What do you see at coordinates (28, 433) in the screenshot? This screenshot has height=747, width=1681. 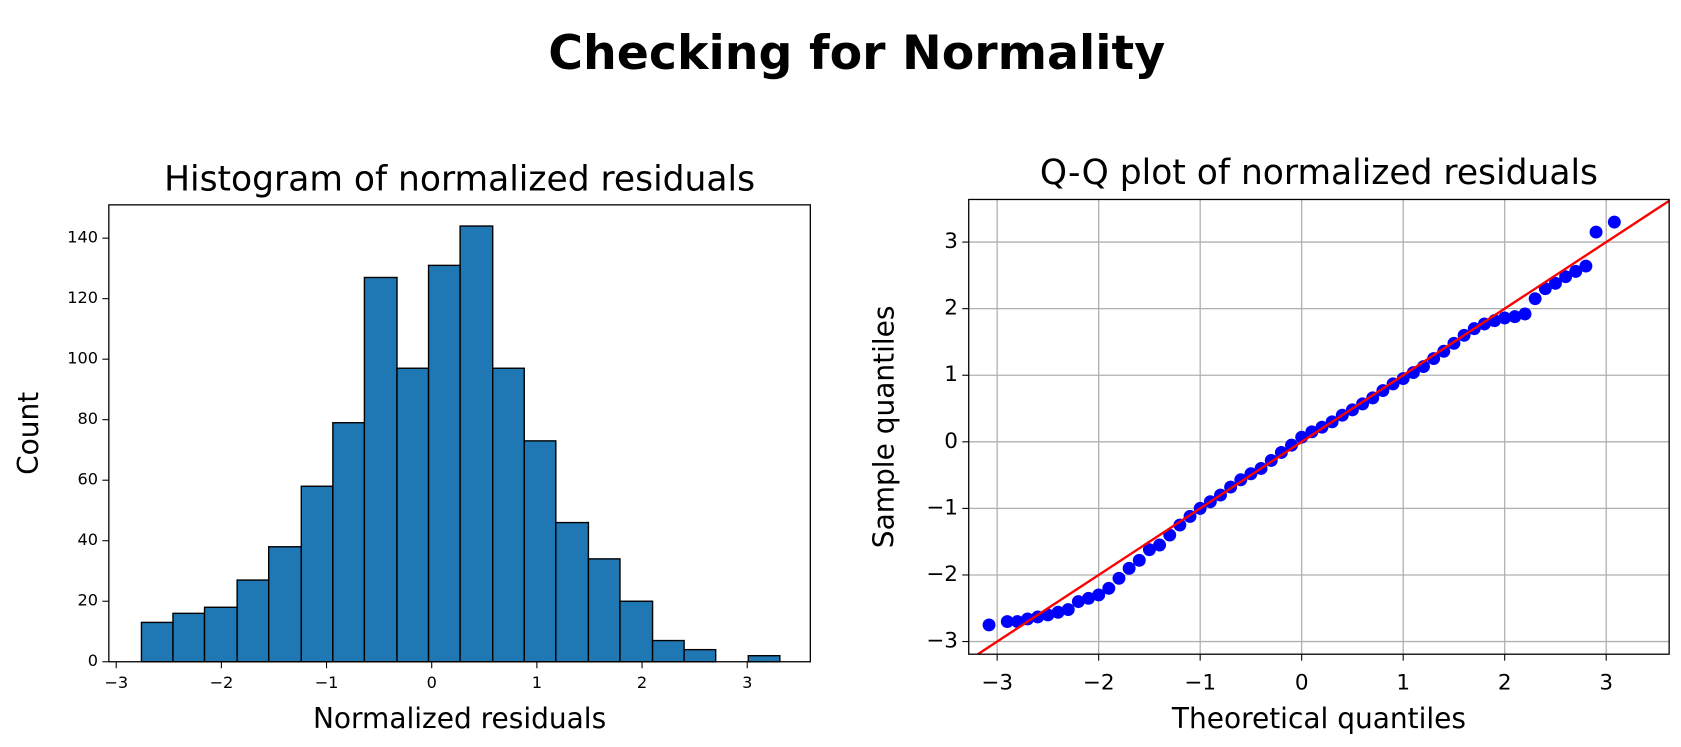 I see `y-axis-label: Count` at bounding box center [28, 433].